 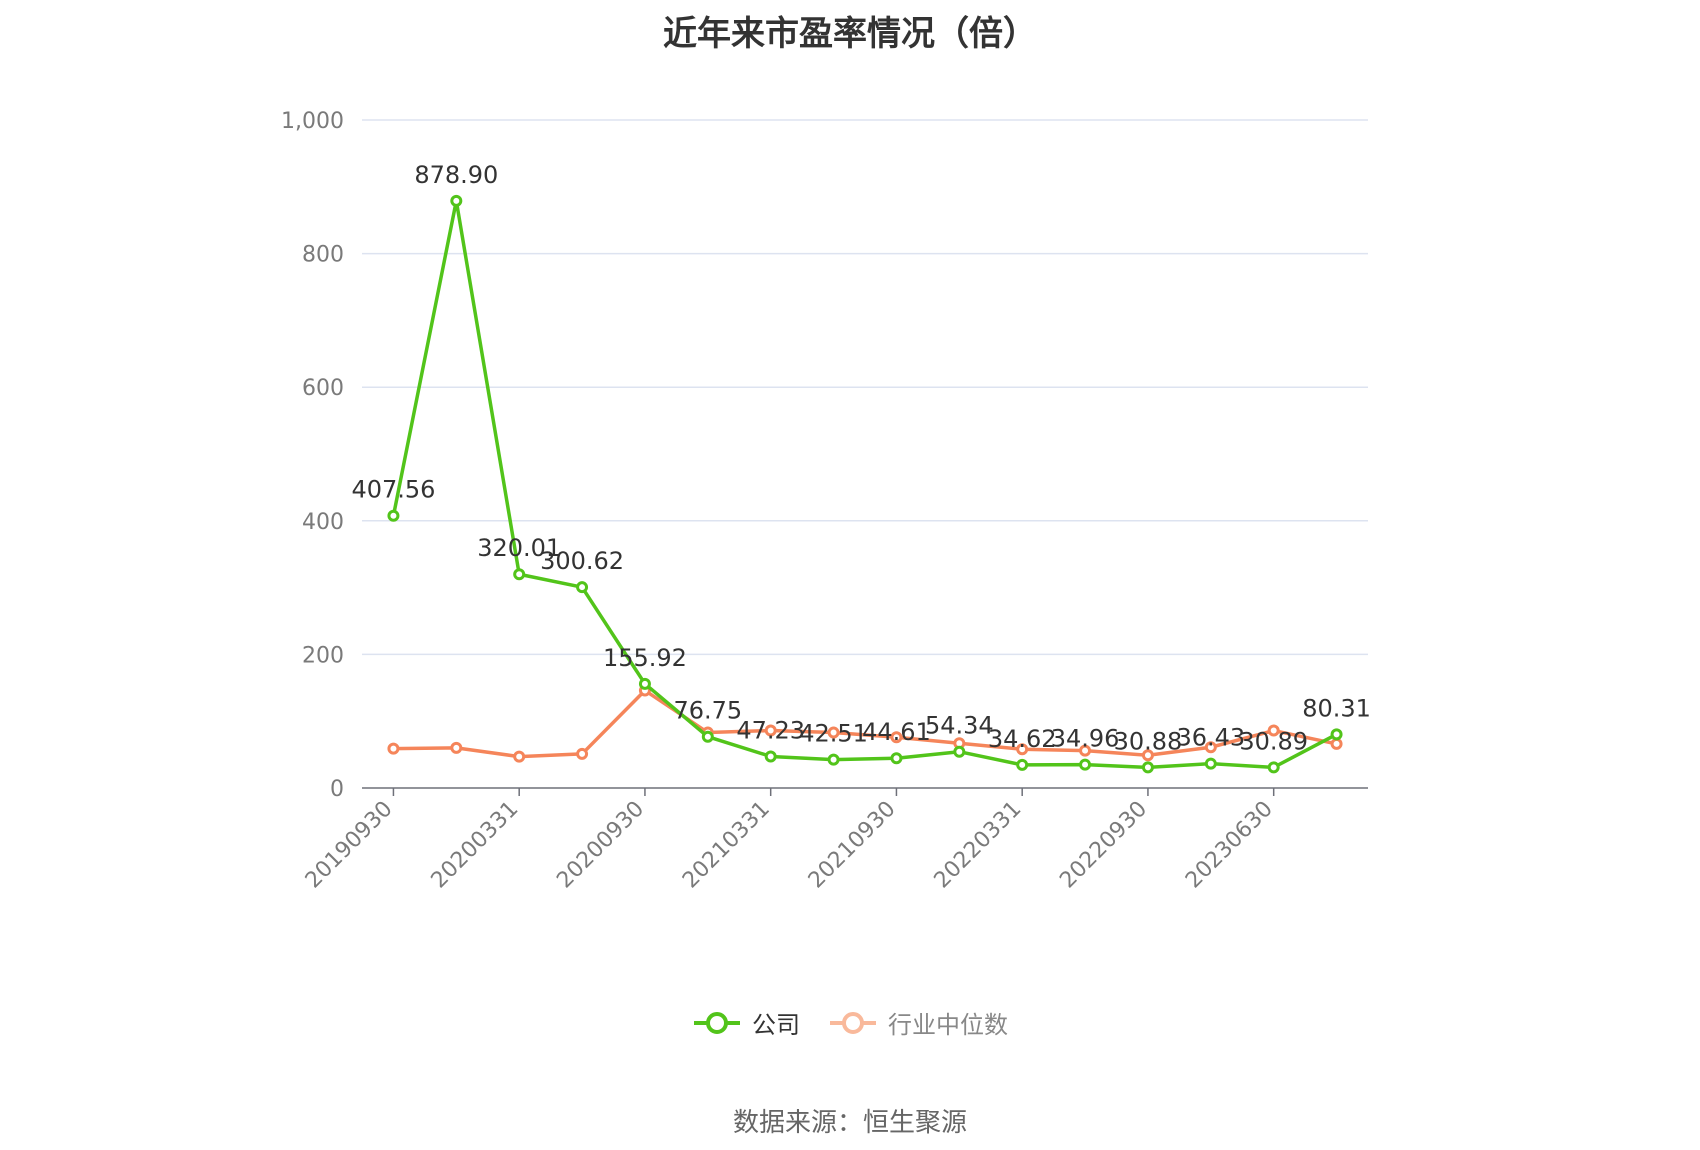 I want to click on data-label-company: 47.23, so click(x=770, y=730).